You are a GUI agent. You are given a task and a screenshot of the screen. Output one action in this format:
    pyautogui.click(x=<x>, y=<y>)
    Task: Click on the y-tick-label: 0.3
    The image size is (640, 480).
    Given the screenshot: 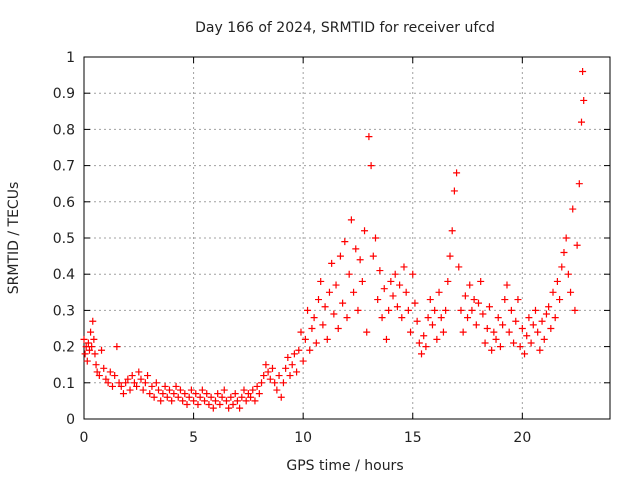 What is the action you would take?
    pyautogui.click(x=64, y=311)
    